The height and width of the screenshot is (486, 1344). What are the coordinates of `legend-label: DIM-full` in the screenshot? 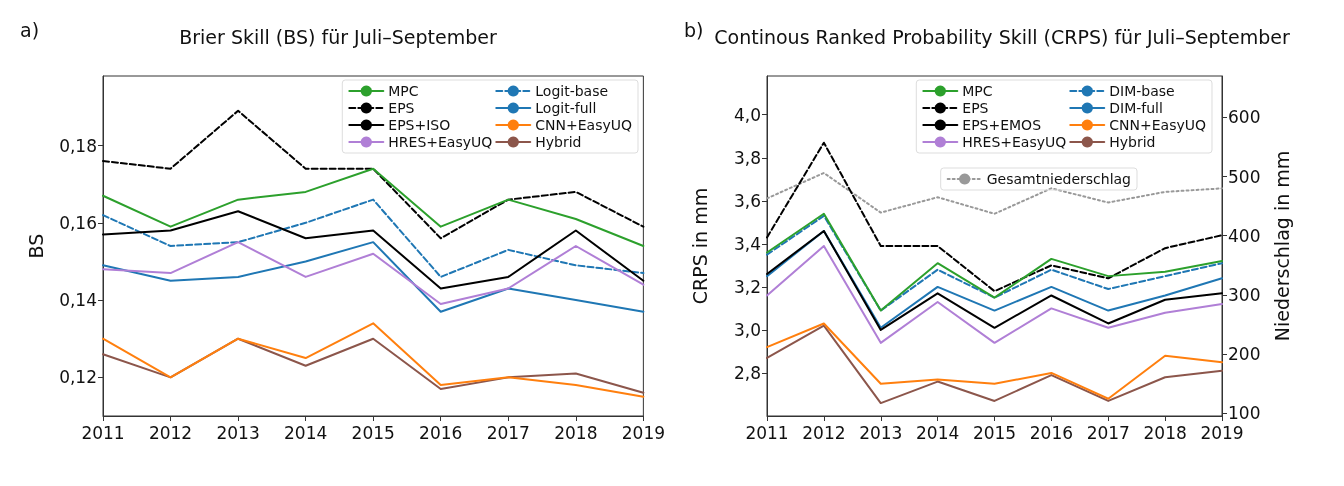 It's located at (1136, 108).